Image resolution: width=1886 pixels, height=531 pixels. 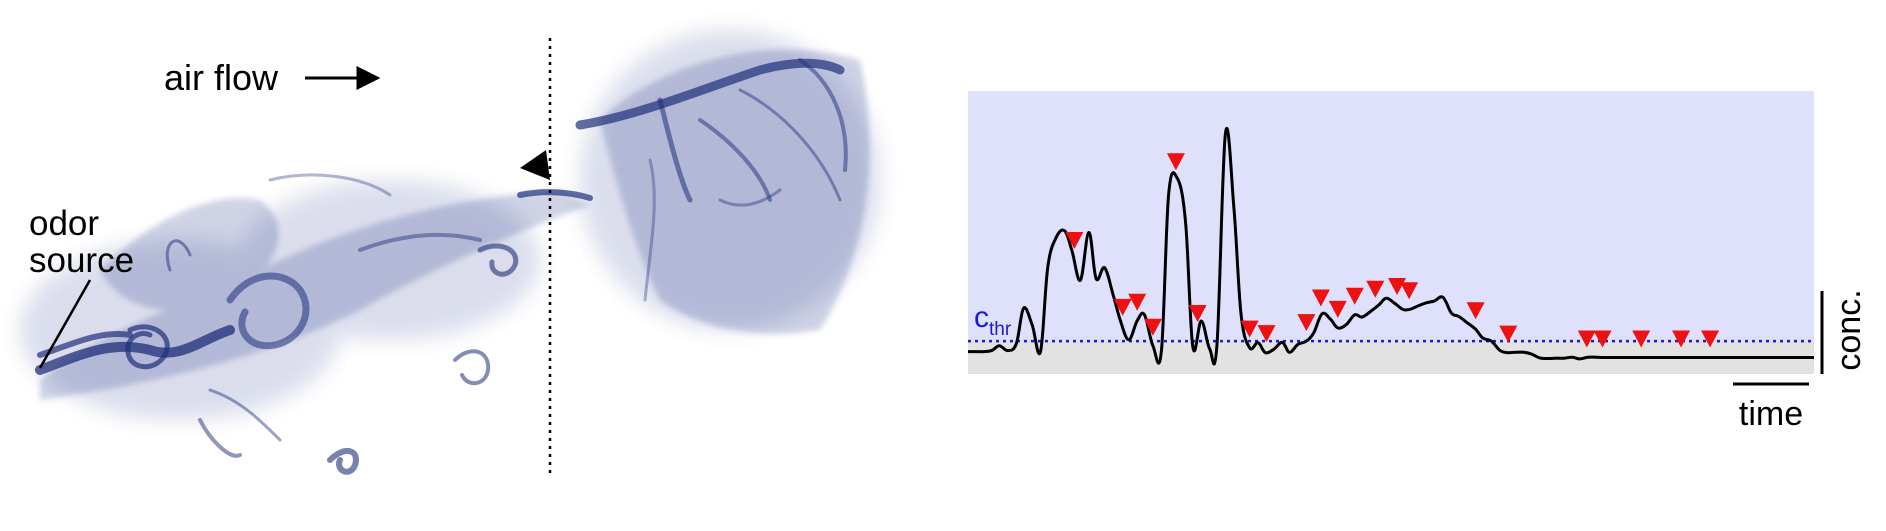 I want to click on odor-source-pointer, so click(x=65, y=324).